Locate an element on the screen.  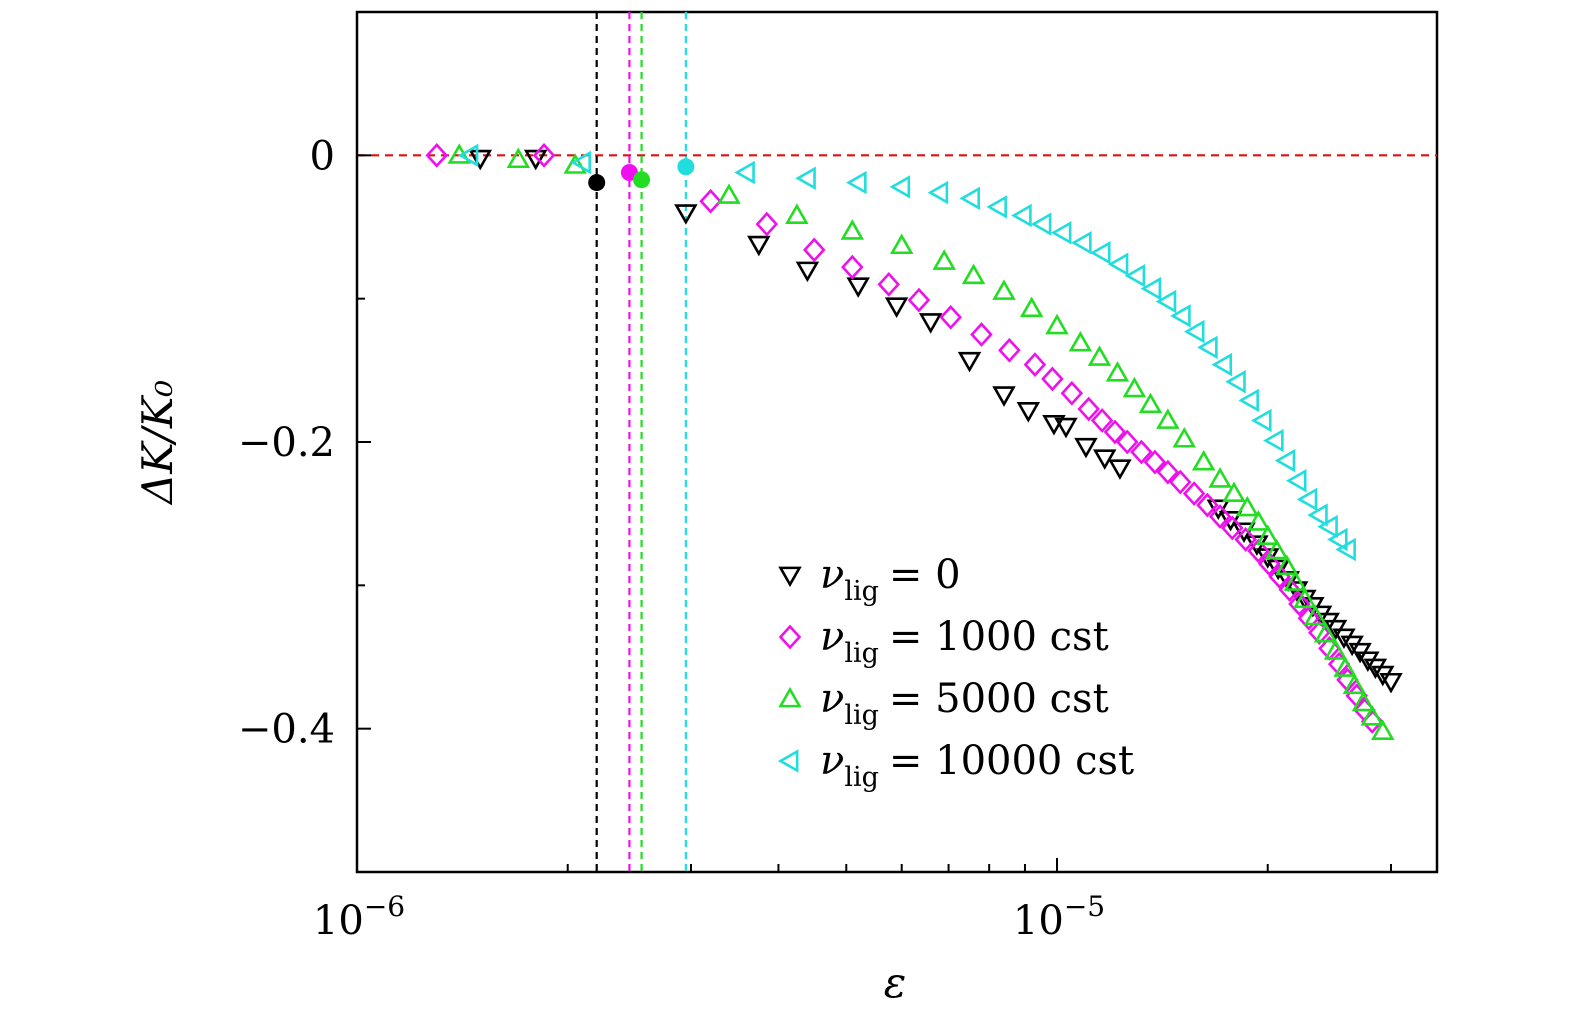
y-tick-label-1: −0.2 is located at coordinates (286, 443).